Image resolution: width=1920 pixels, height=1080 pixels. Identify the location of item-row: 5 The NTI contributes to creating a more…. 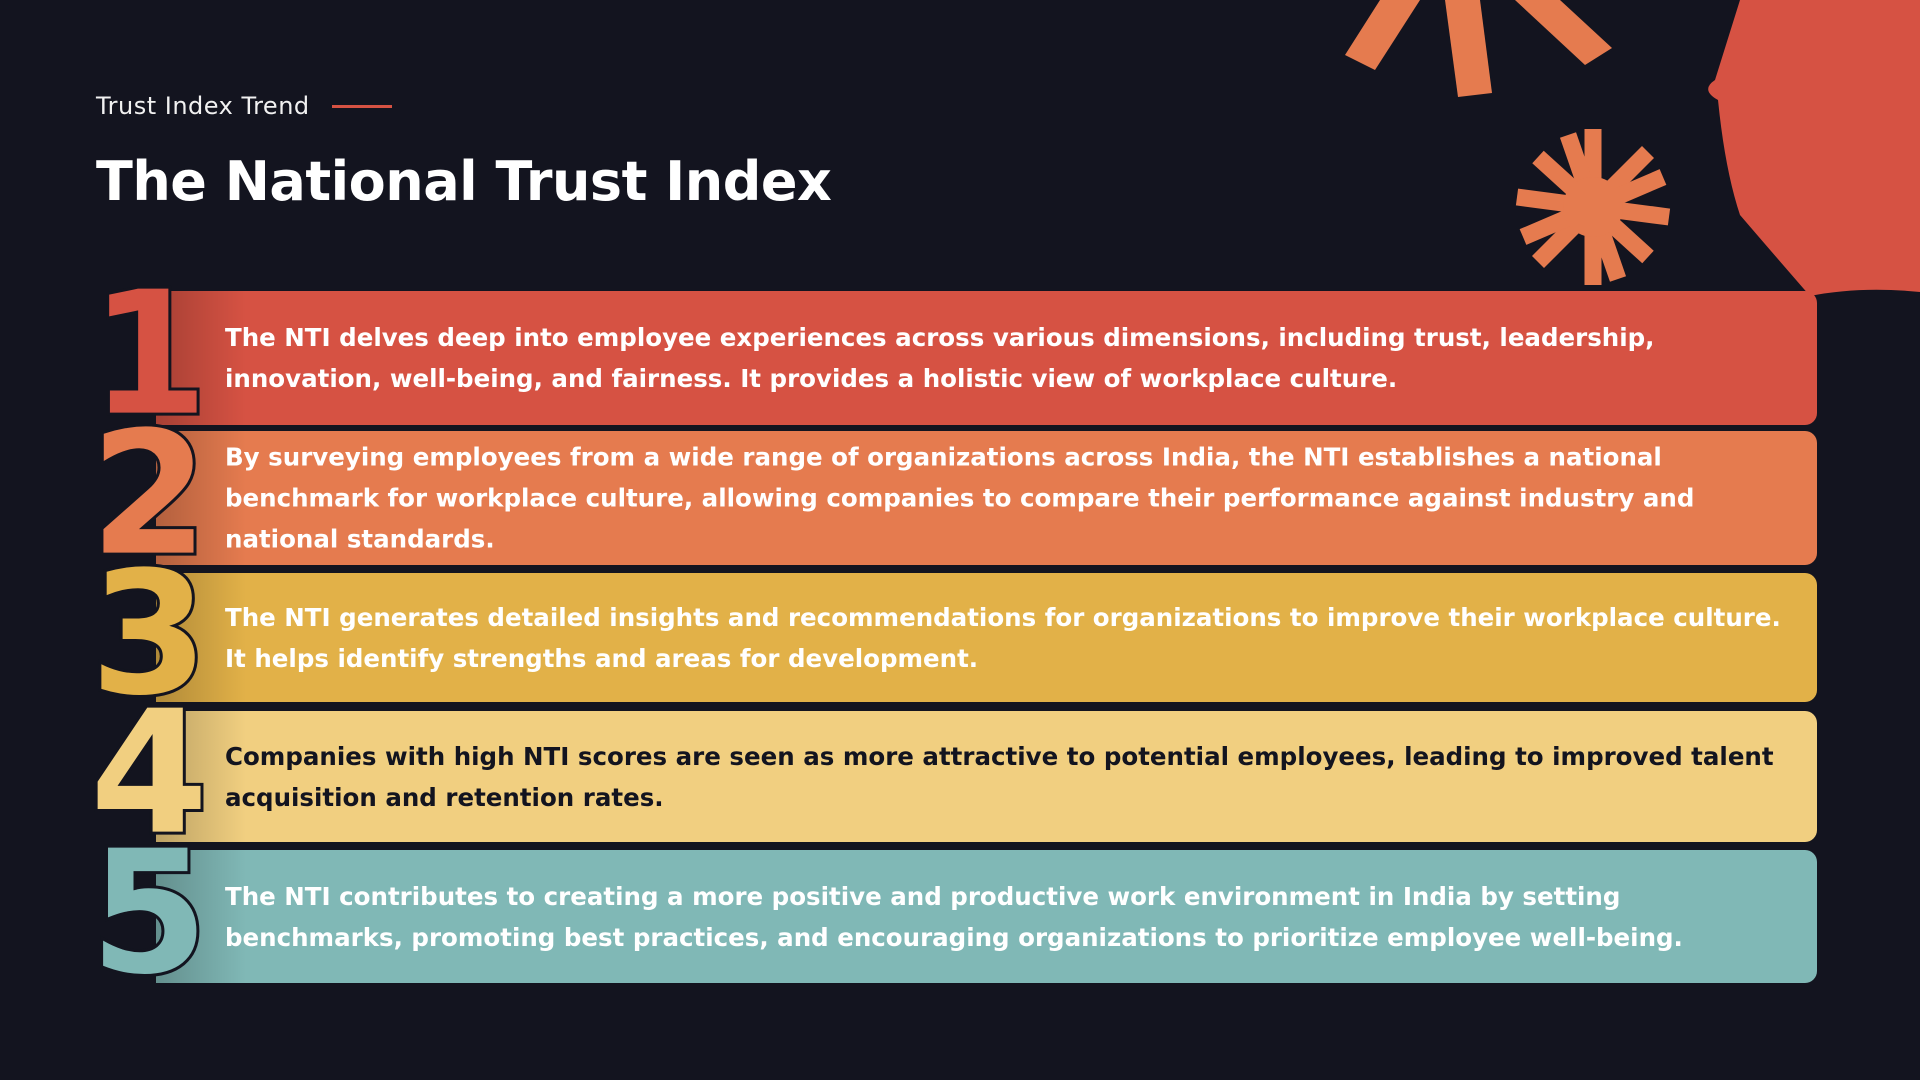
(952, 913).